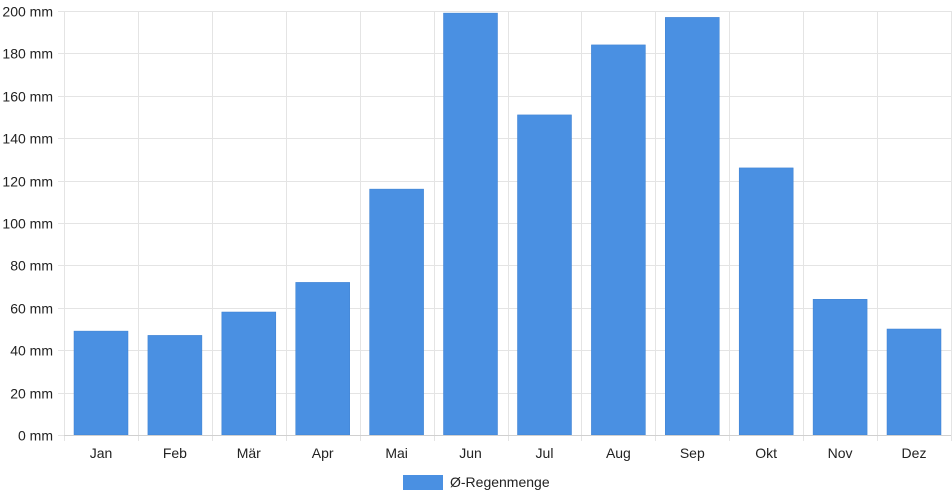 The height and width of the screenshot is (500, 952). Describe the element at coordinates (27, 54) in the screenshot. I see `y-tick-label: 180 mm` at that location.